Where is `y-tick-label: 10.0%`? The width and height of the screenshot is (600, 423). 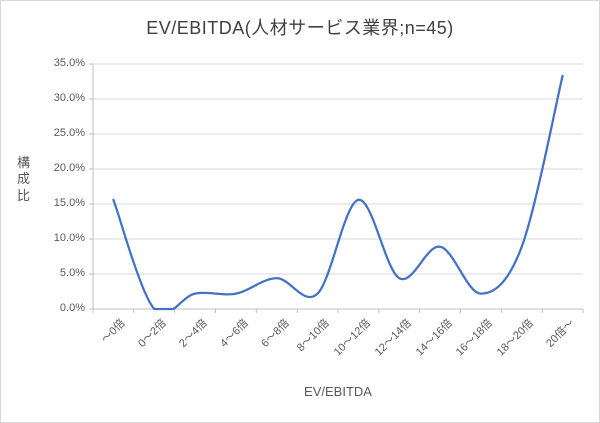
y-tick-label: 10.0% is located at coordinates (69, 238).